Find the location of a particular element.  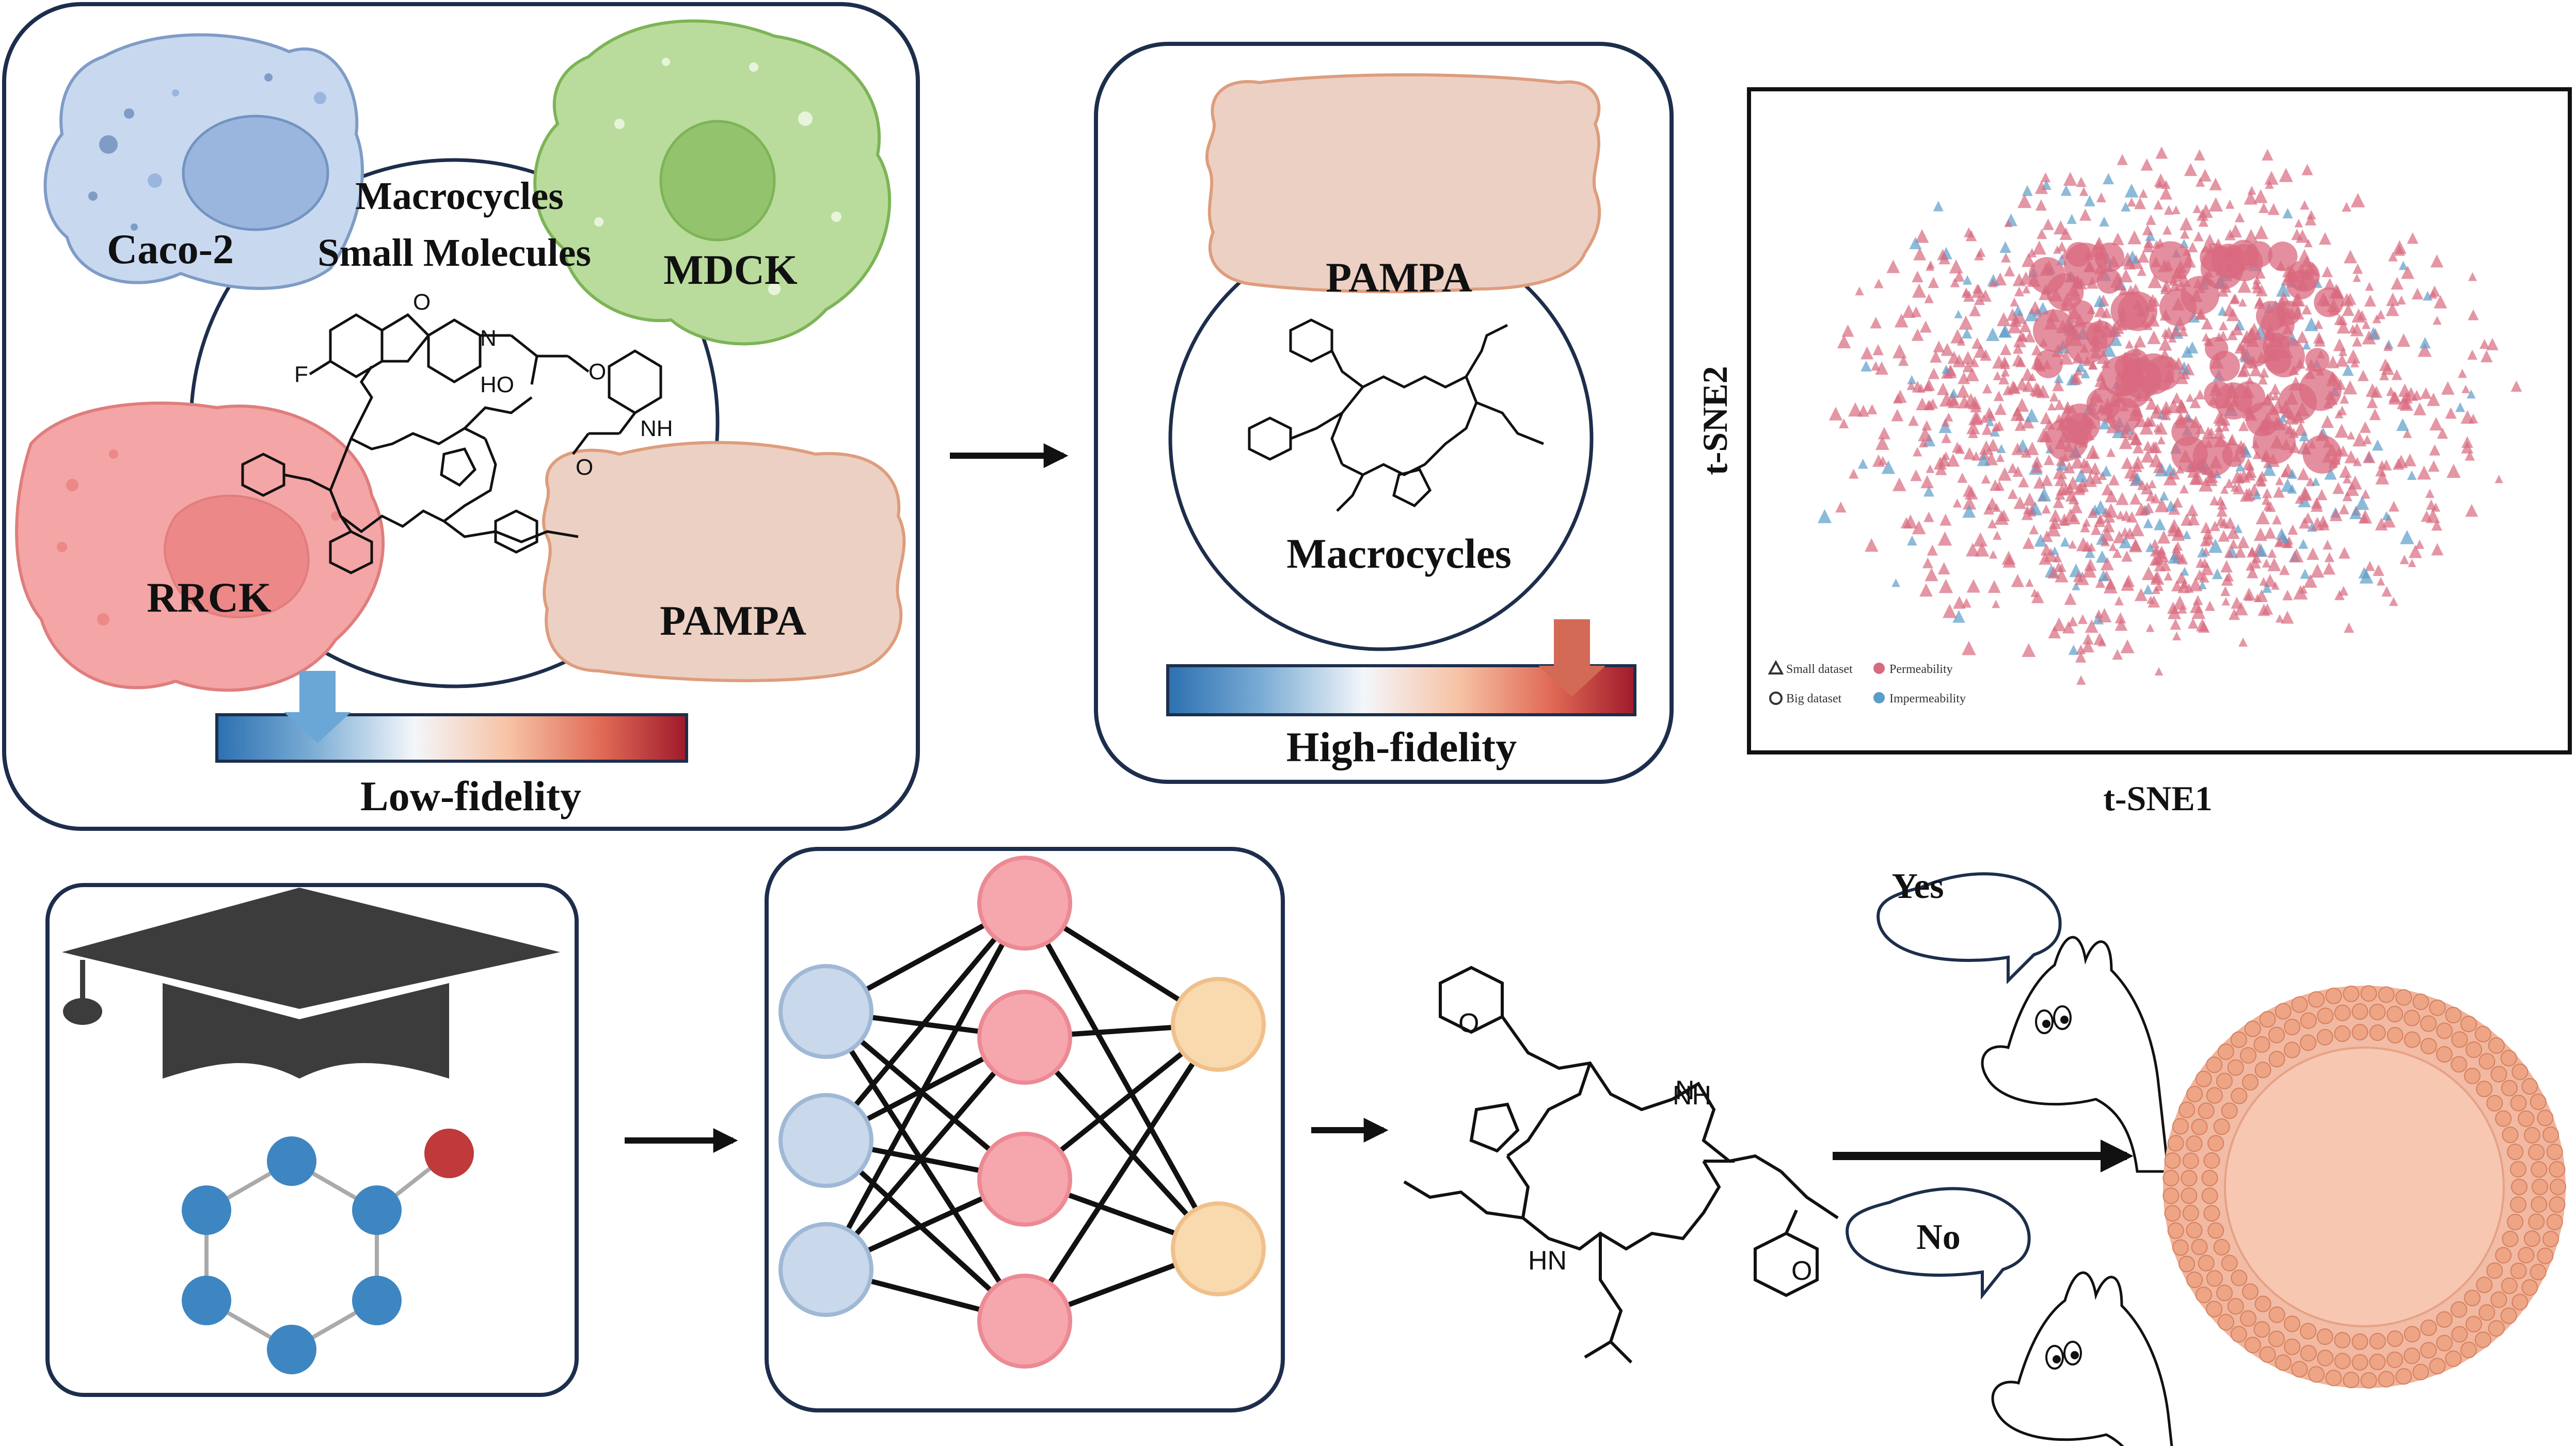

legend-small: Small dataset is located at coordinates (1819, 669).